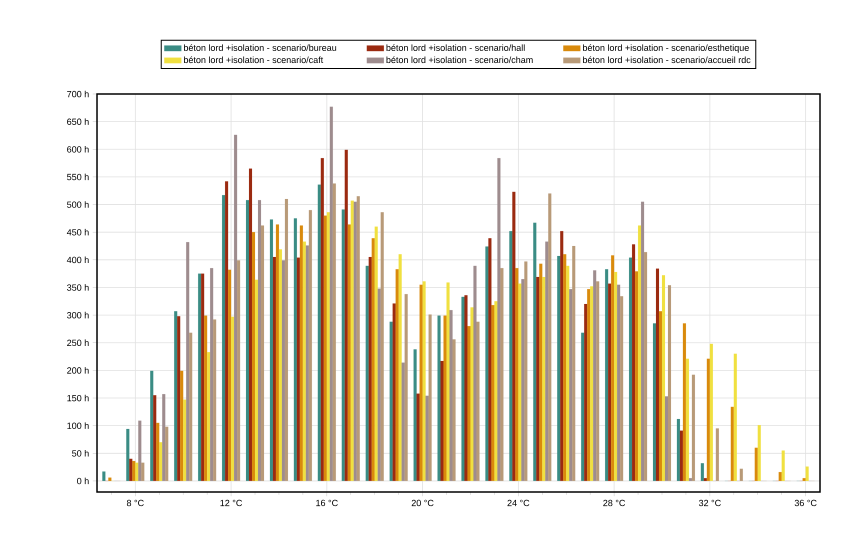 This screenshot has width=851, height=534. I want to click on x-tick-label: 20 °C, so click(423, 503).